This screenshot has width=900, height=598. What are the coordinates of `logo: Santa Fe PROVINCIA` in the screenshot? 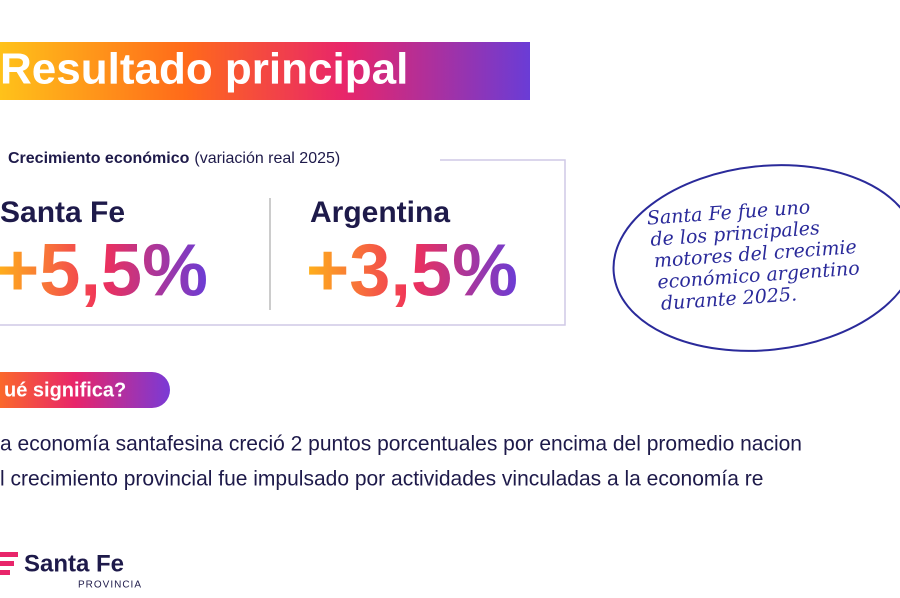 It's located at (71, 570).